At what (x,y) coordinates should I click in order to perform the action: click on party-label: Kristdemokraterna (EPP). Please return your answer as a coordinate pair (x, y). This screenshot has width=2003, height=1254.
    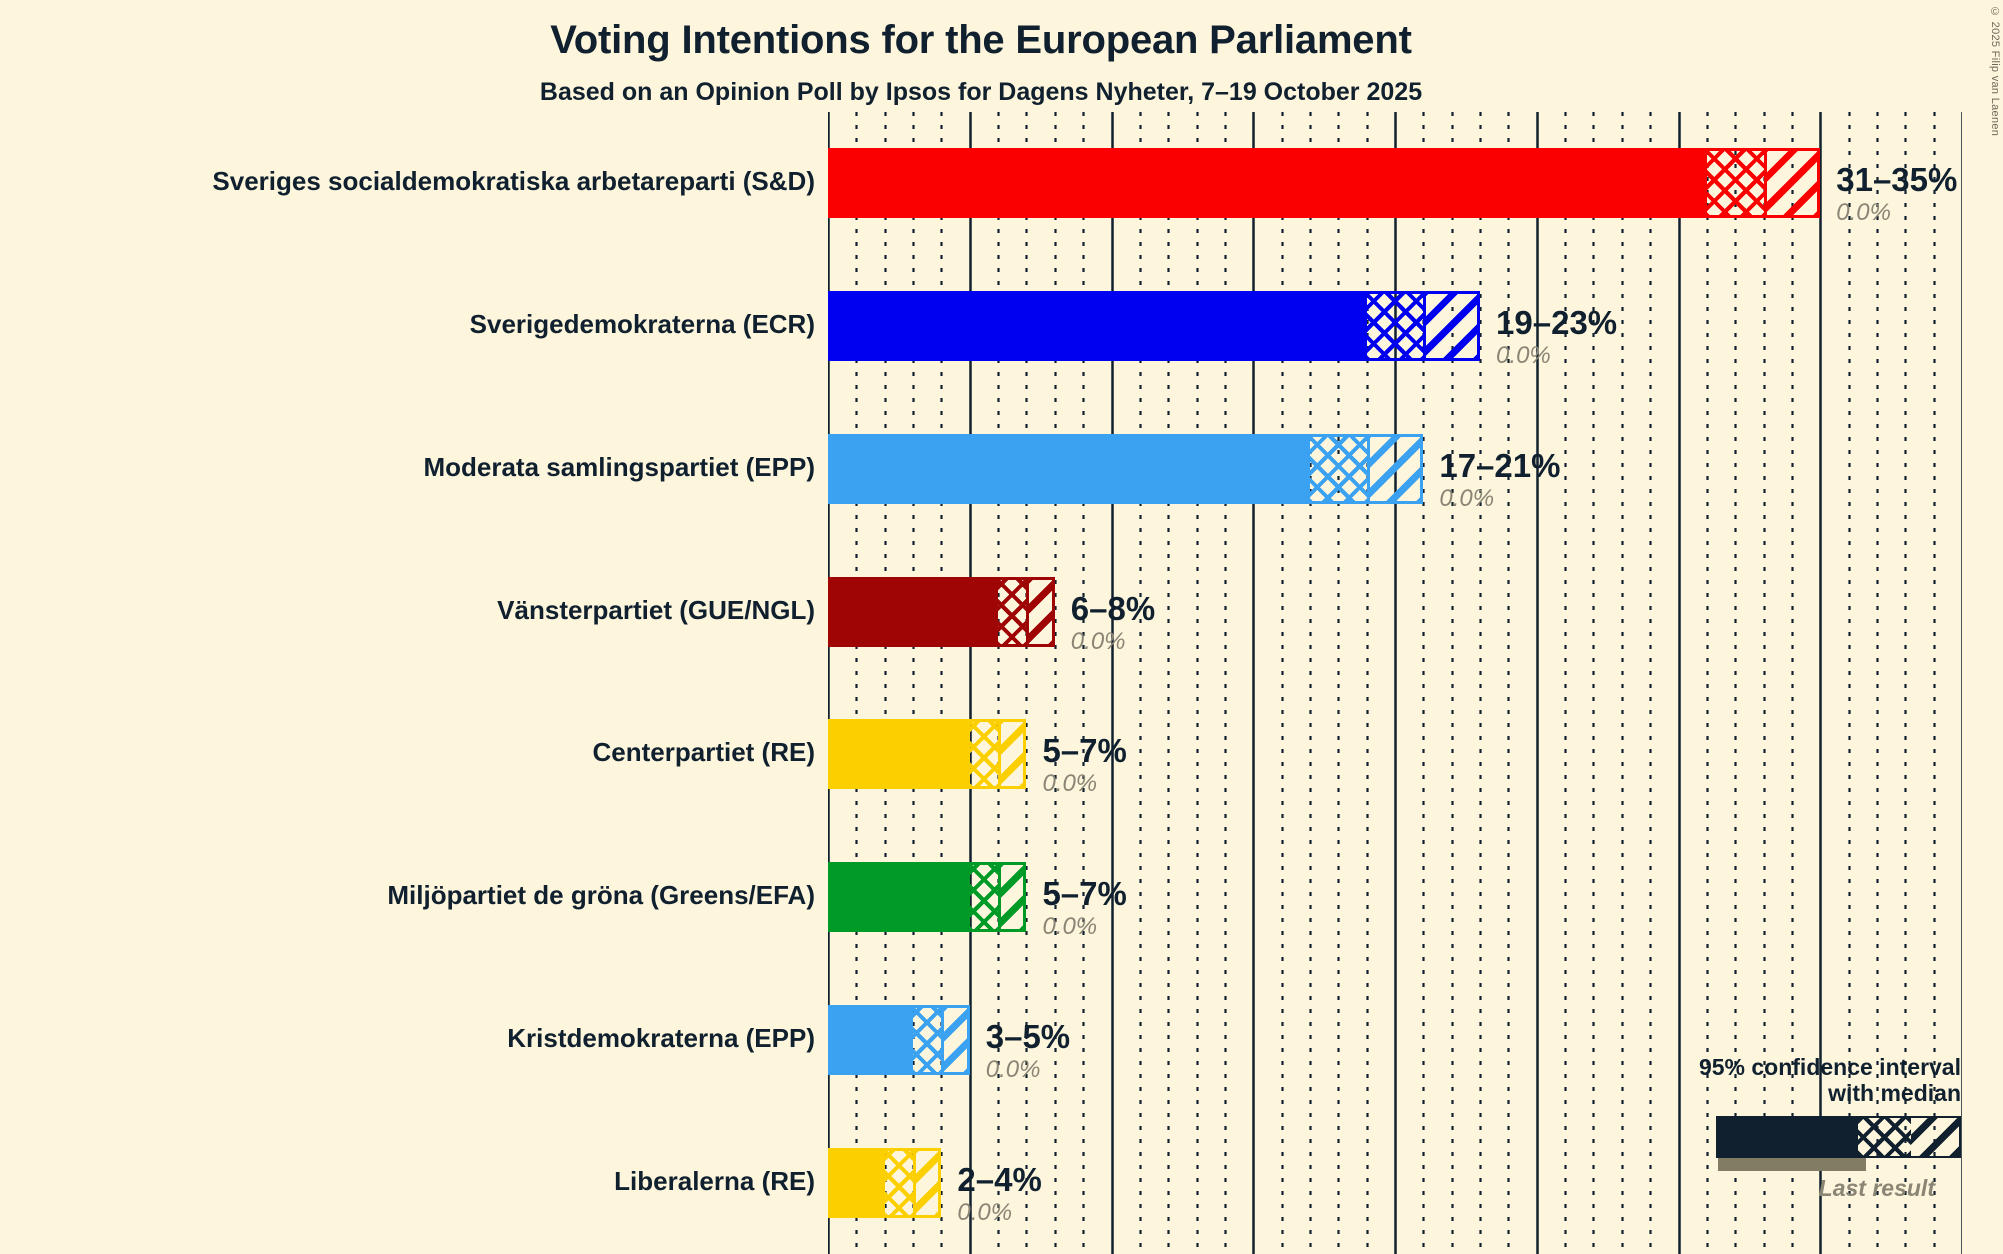
    Looking at the image, I should click on (661, 1037).